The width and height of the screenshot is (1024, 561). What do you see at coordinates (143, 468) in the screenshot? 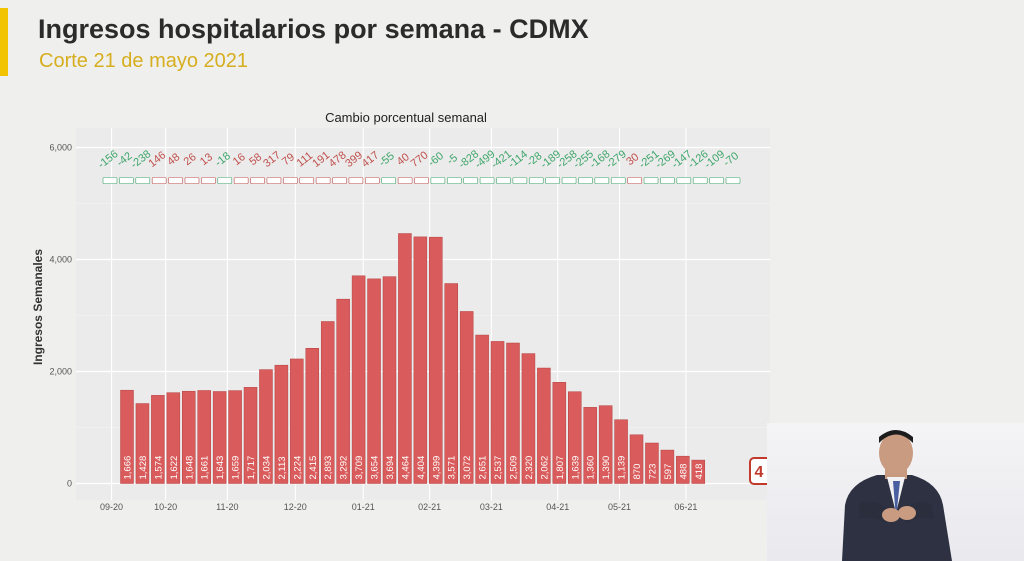
I see `bar-value-label: 1,428` at bounding box center [143, 468].